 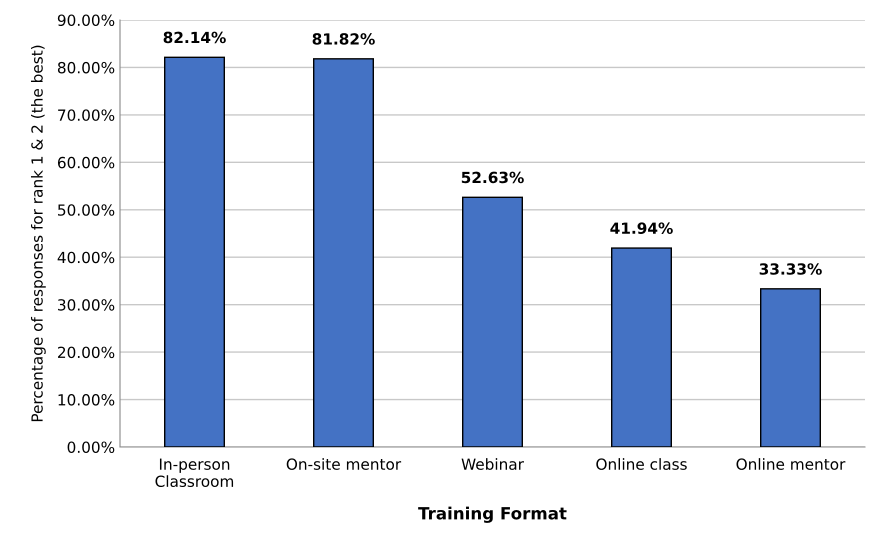 I want to click on data-label: 81.82%, so click(x=343, y=39).